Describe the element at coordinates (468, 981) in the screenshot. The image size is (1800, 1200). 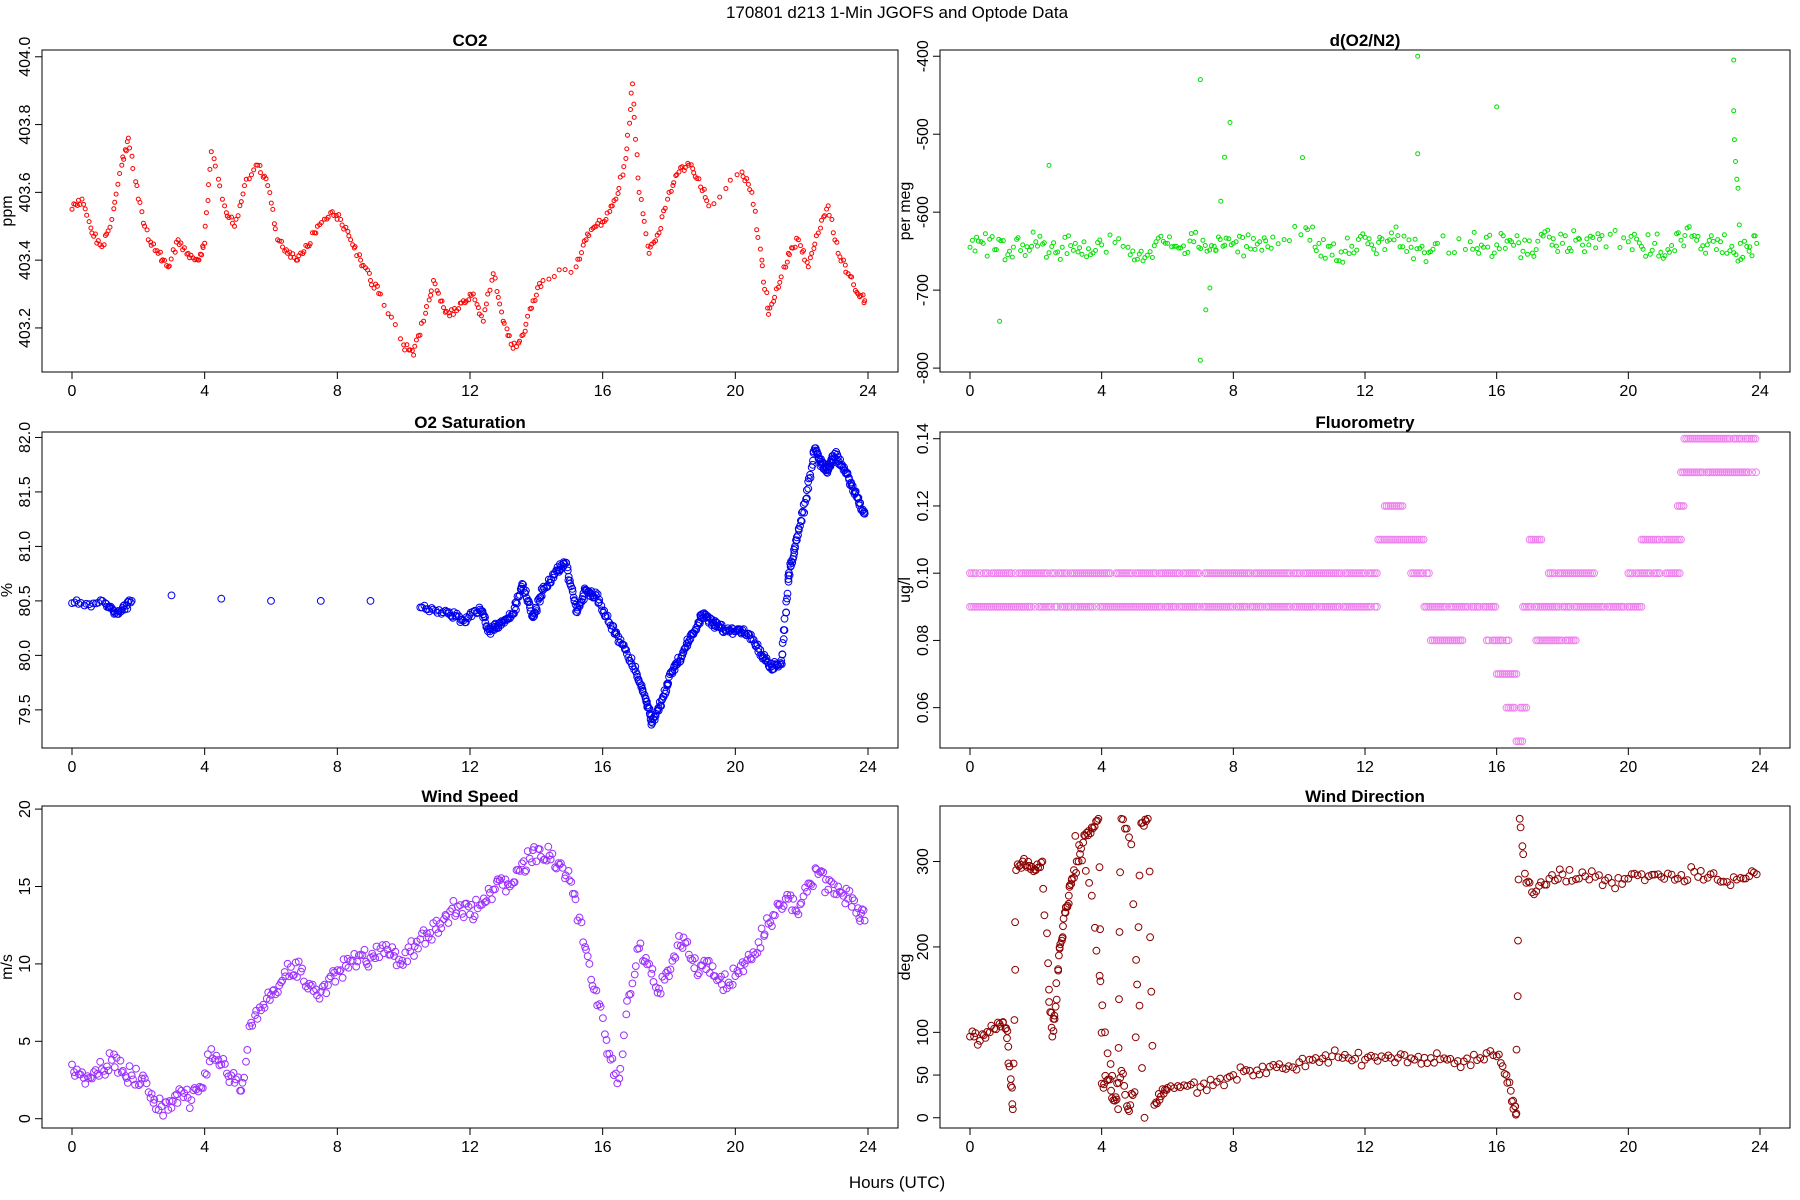
I see `series-points` at that location.